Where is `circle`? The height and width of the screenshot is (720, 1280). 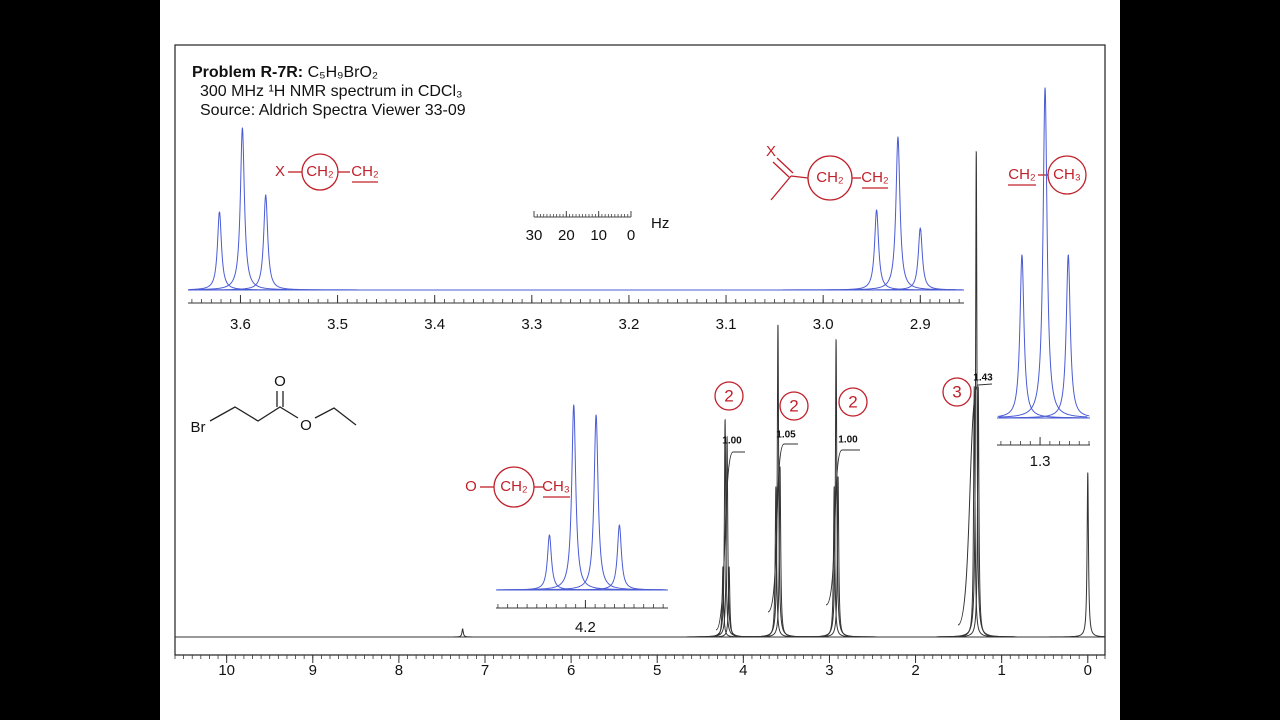 circle is located at coordinates (1067, 175).